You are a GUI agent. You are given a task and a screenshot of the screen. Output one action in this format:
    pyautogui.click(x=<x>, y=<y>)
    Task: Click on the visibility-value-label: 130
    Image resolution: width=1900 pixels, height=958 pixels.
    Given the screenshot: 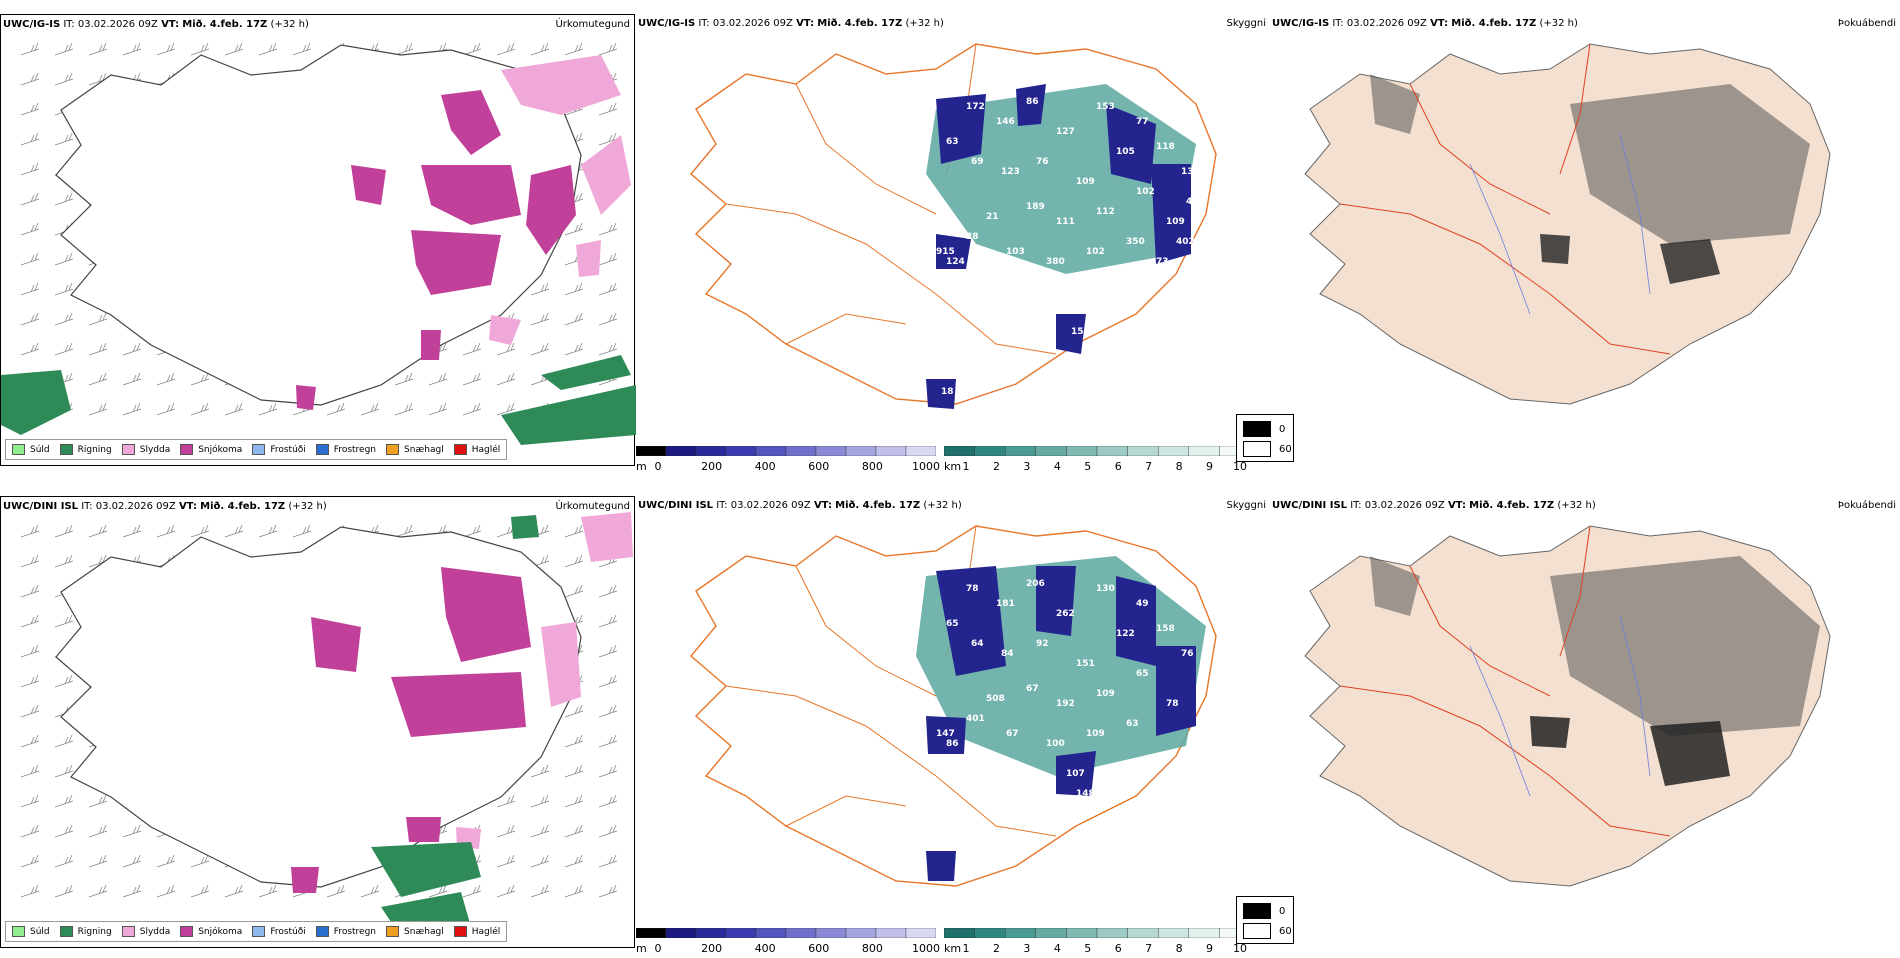 What is the action you would take?
    pyautogui.click(x=1105, y=589)
    